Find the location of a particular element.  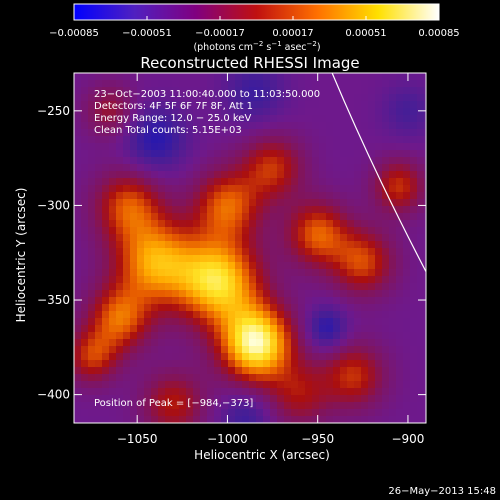

y-tick-label: −350 is located at coordinates (53, 300).